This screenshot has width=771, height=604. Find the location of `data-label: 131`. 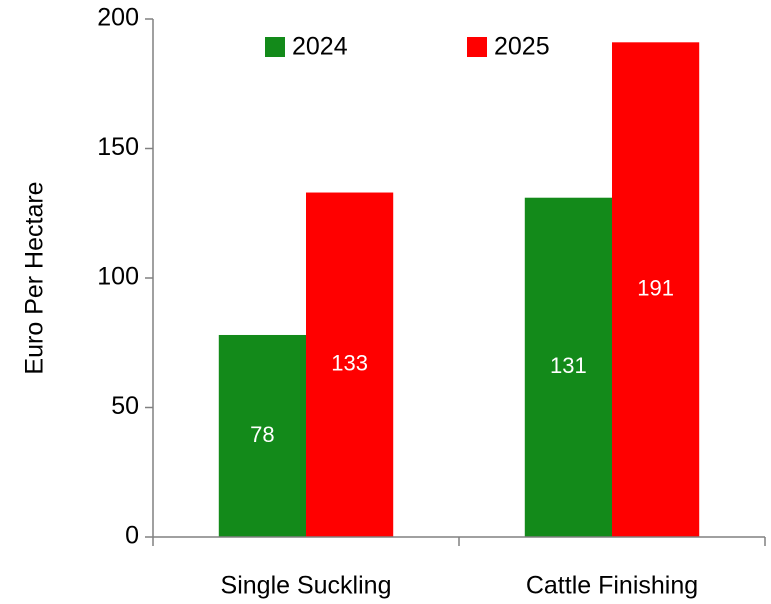

data-label: 131 is located at coordinates (568, 365).